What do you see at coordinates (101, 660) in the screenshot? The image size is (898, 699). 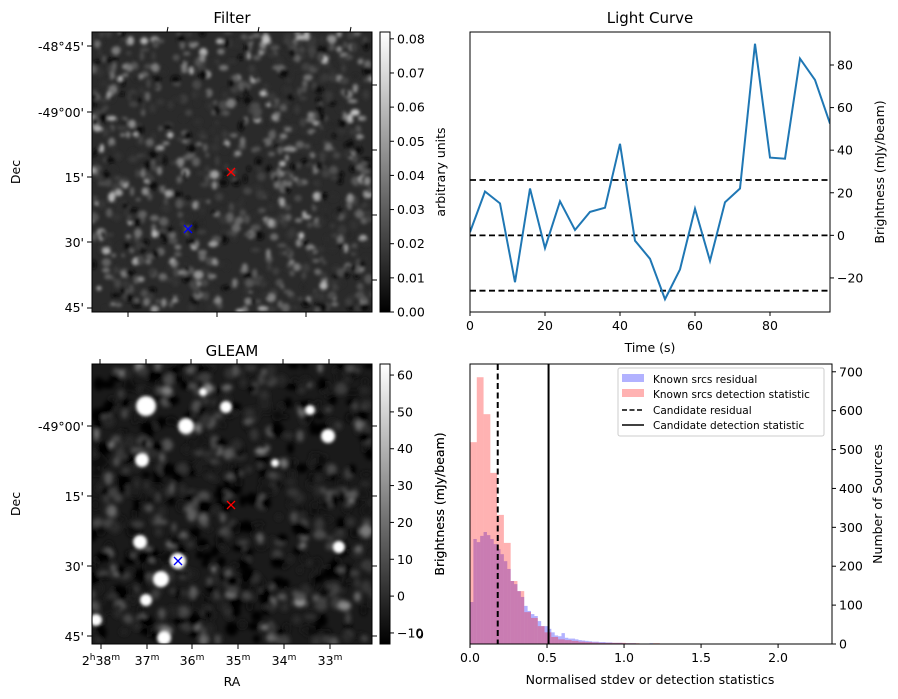 I see `ra-tick-label: 2h38m` at bounding box center [101, 660].